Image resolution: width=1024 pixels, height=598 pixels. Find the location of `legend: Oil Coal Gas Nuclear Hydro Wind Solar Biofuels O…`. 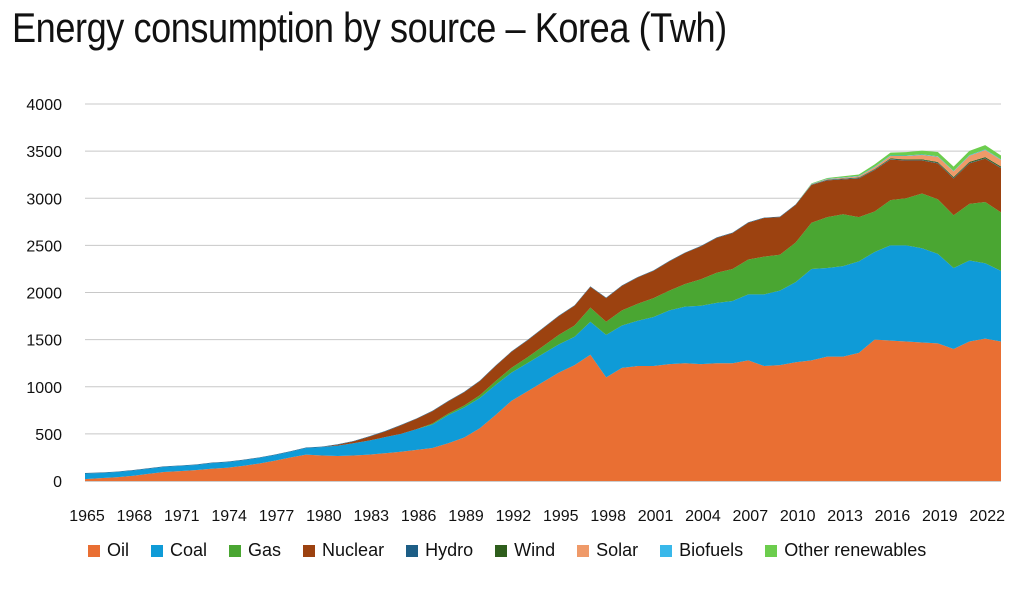

legend: Oil Coal Gas Nuclear Hydro Wind Solar Biofuels O… is located at coordinates (518, 550).